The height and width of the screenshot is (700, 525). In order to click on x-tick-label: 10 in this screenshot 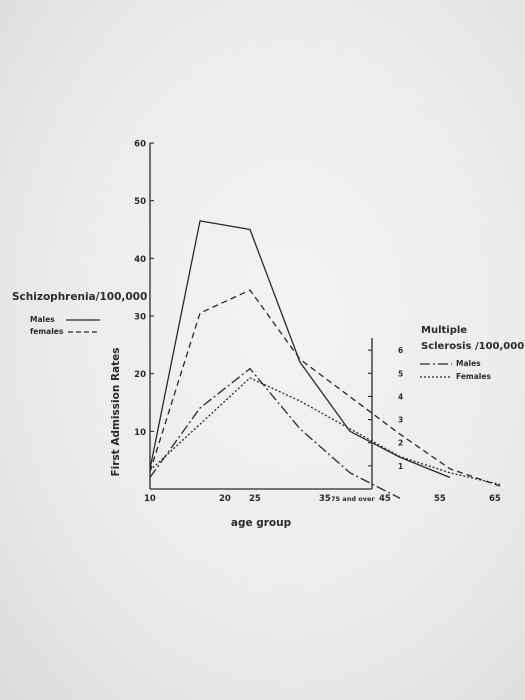, I will do `click(150, 499)`.